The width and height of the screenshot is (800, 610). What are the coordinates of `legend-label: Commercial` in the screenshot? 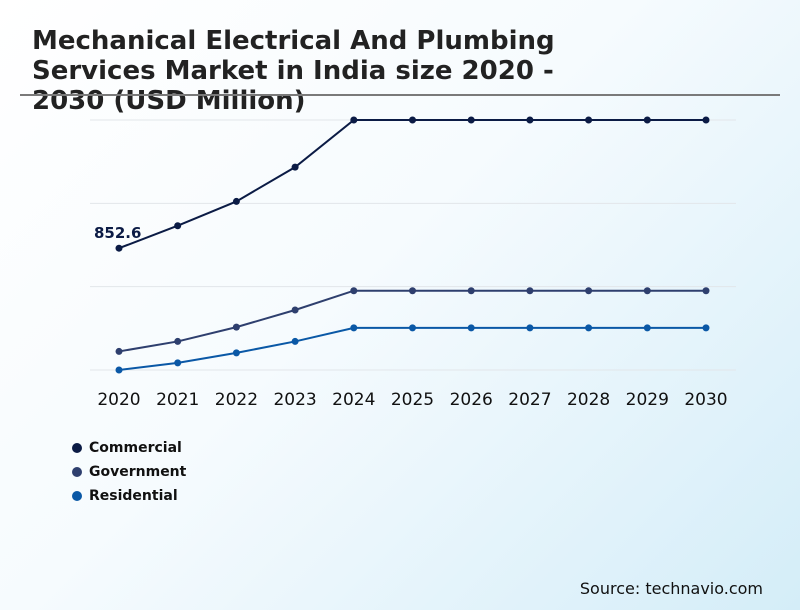 It's located at (135, 448).